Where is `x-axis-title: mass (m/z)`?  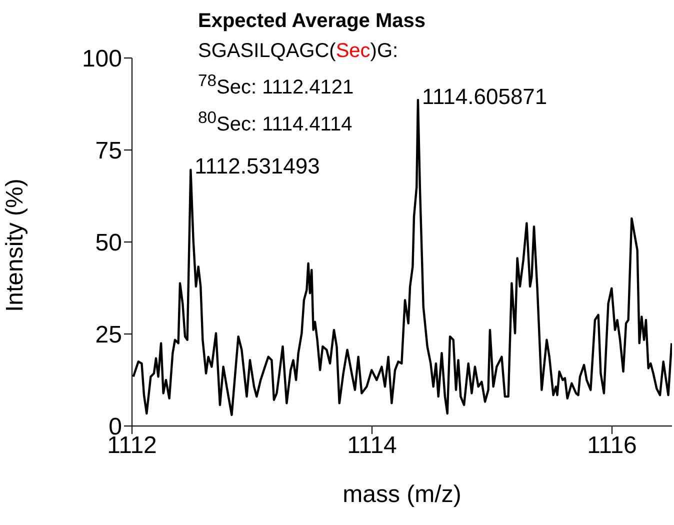
x-axis-title: mass (m/z) is located at coordinates (402, 494).